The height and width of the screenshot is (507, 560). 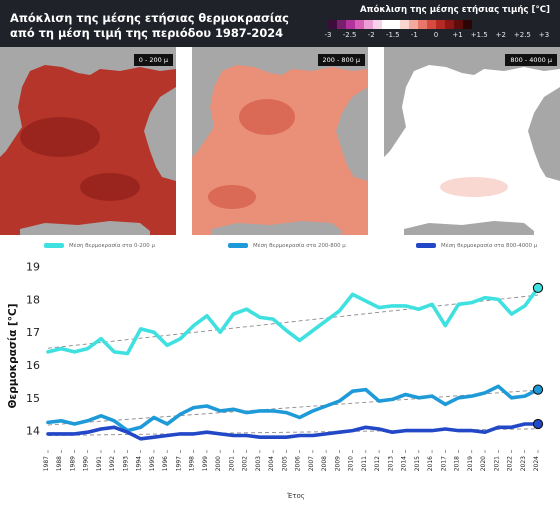 I want to click on x-tick-label: 2024, so click(x=536, y=463).